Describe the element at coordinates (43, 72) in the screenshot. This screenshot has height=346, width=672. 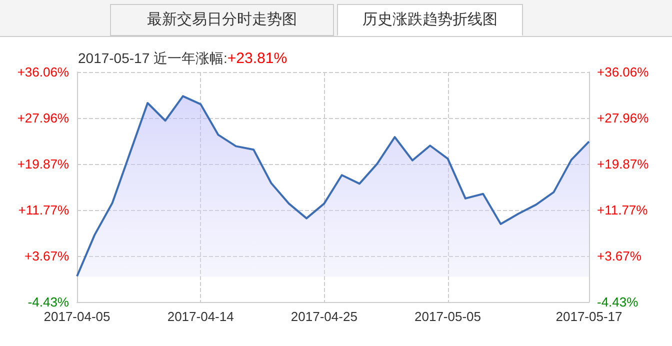
I see `y-tick-label: +36.06%` at that location.